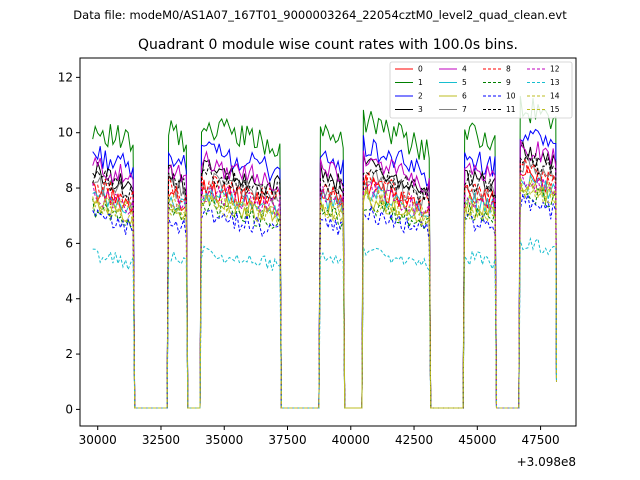 The width and height of the screenshot is (640, 480). What do you see at coordinates (540, 440) in the screenshot?
I see `x-tick-label: 47500` at bounding box center [540, 440].